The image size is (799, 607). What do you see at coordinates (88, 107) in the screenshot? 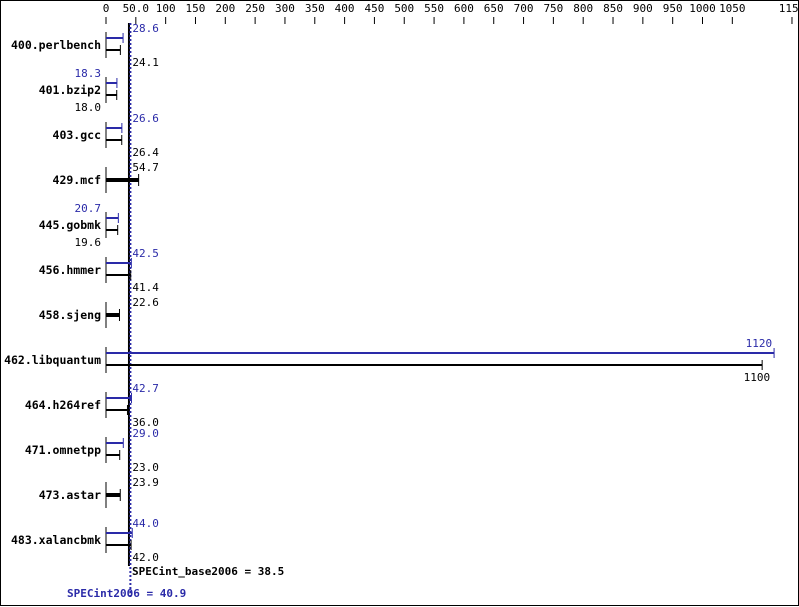
I see `data-label-base: 18.0` at bounding box center [88, 107].